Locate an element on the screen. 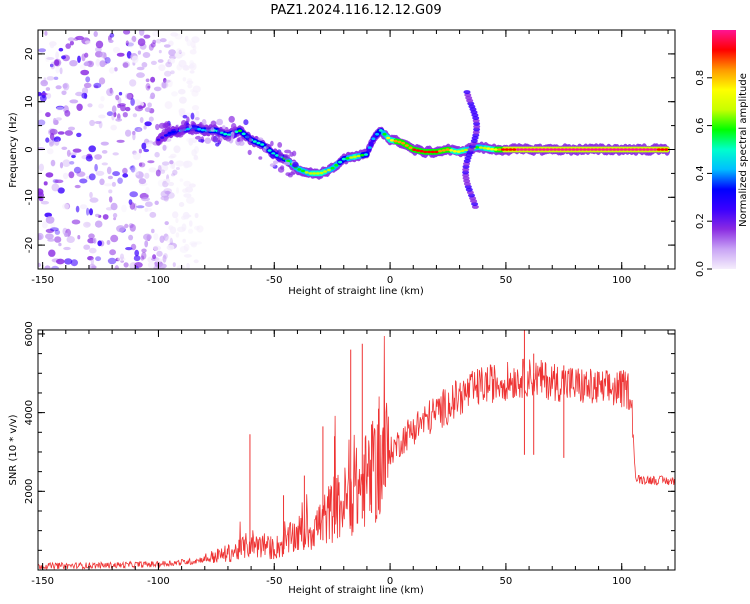 This screenshot has height=604, width=750. x-tick-label: -150 is located at coordinates (42, 581).